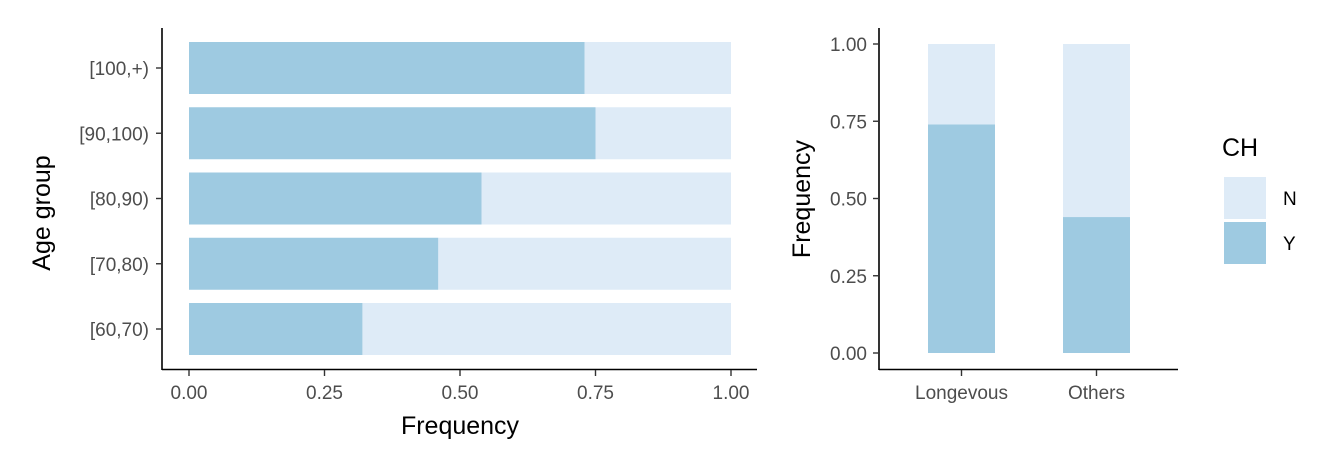  Describe the element at coordinates (1245, 198) in the screenshot. I see `legend-key-n` at that location.